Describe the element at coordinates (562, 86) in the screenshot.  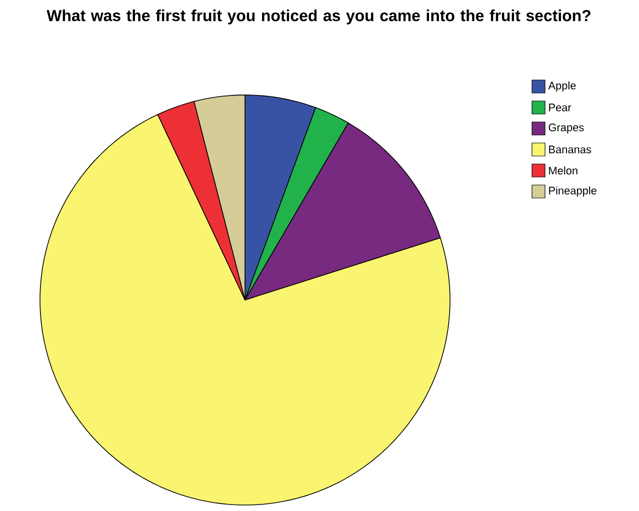
I see `legend-label: Apple` at that location.